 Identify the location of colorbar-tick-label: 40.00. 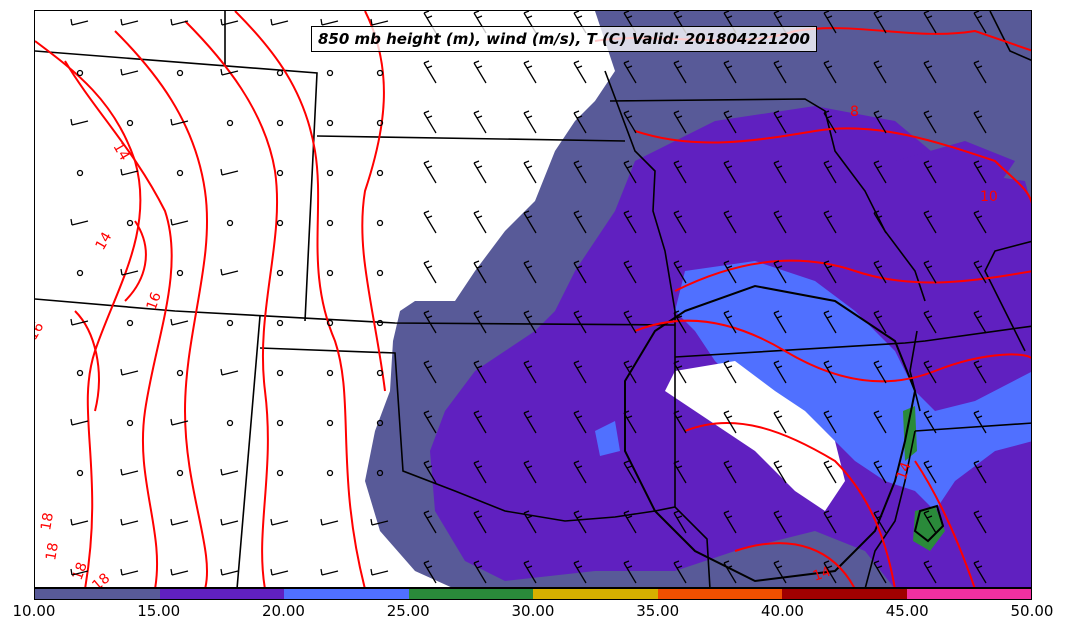
(782, 611).